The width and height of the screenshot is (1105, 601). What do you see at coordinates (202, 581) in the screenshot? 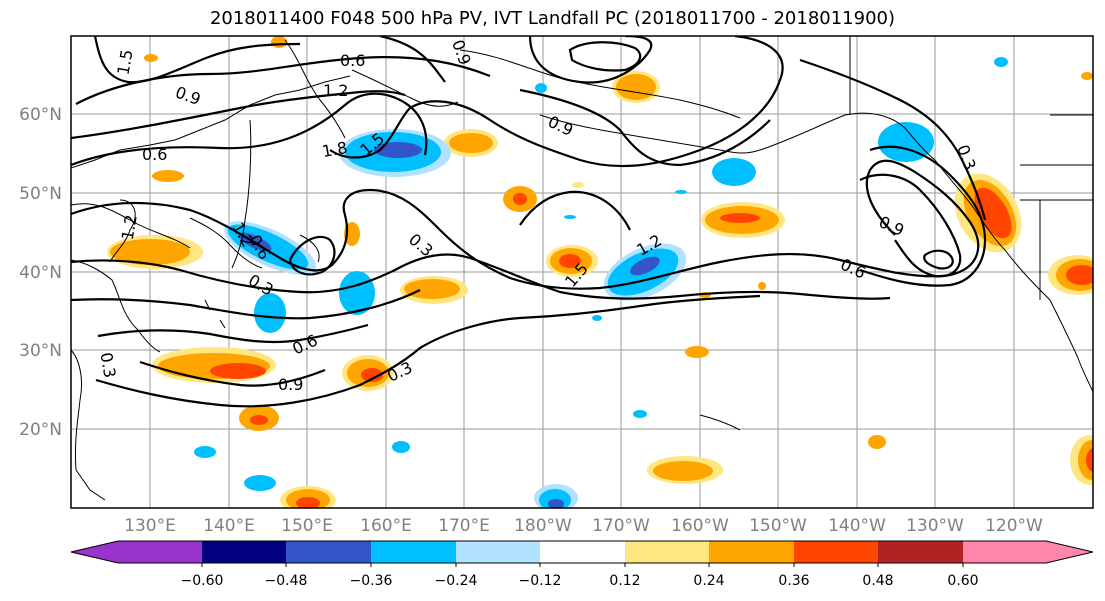
I see `colorbar-tick-label: −0.60` at bounding box center [202, 581].